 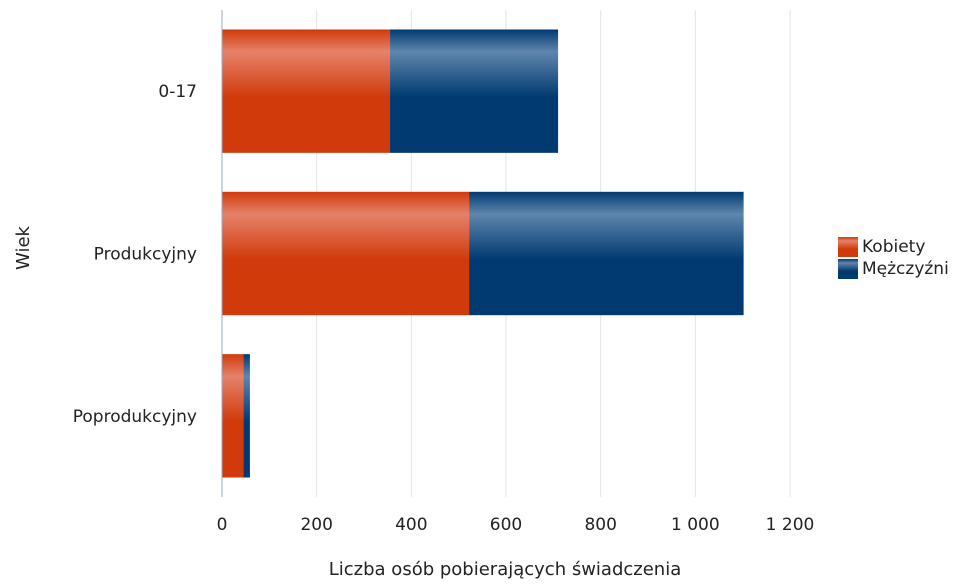 What do you see at coordinates (505, 569) in the screenshot?
I see `x-axis-title: Liczba osób pobierających świadczenia` at bounding box center [505, 569].